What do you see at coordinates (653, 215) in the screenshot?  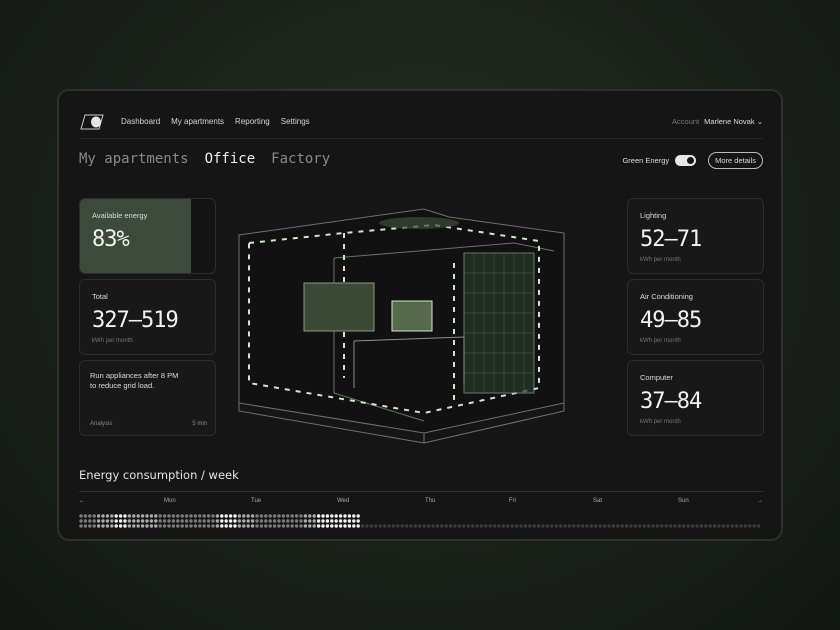 I see `card-label: Lighting` at bounding box center [653, 215].